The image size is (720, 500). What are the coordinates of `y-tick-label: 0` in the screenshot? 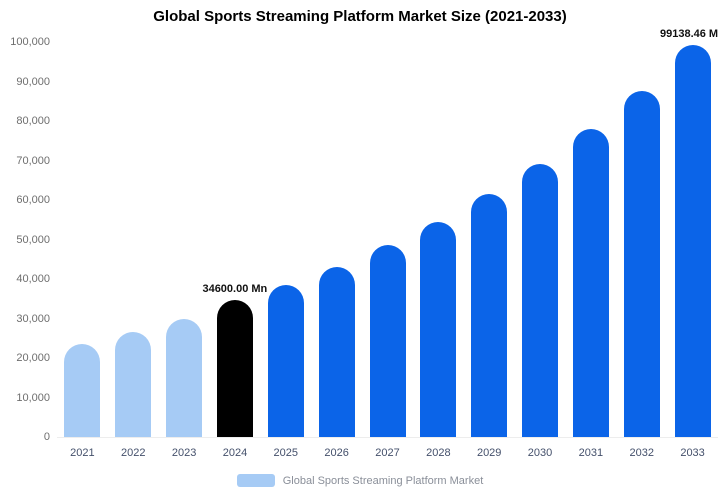 It's located at (46, 437).